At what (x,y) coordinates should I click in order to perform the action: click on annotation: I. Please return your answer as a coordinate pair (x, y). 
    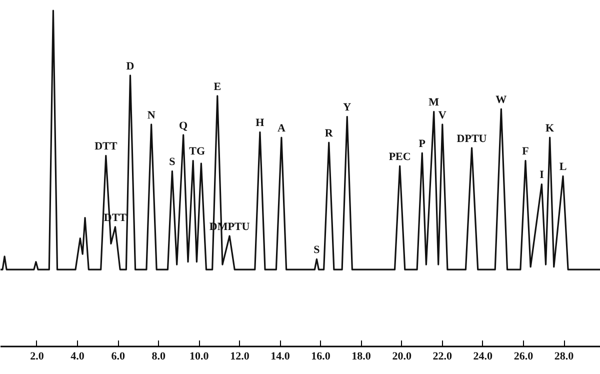
    Looking at the image, I should click on (542, 175).